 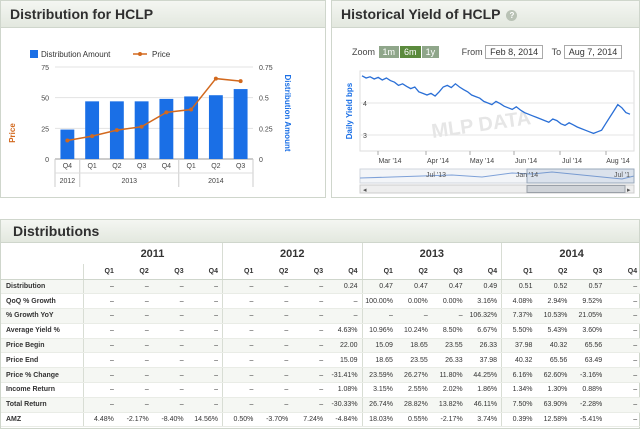 I want to click on x-tick-label: Q1, so click(x=91, y=166).